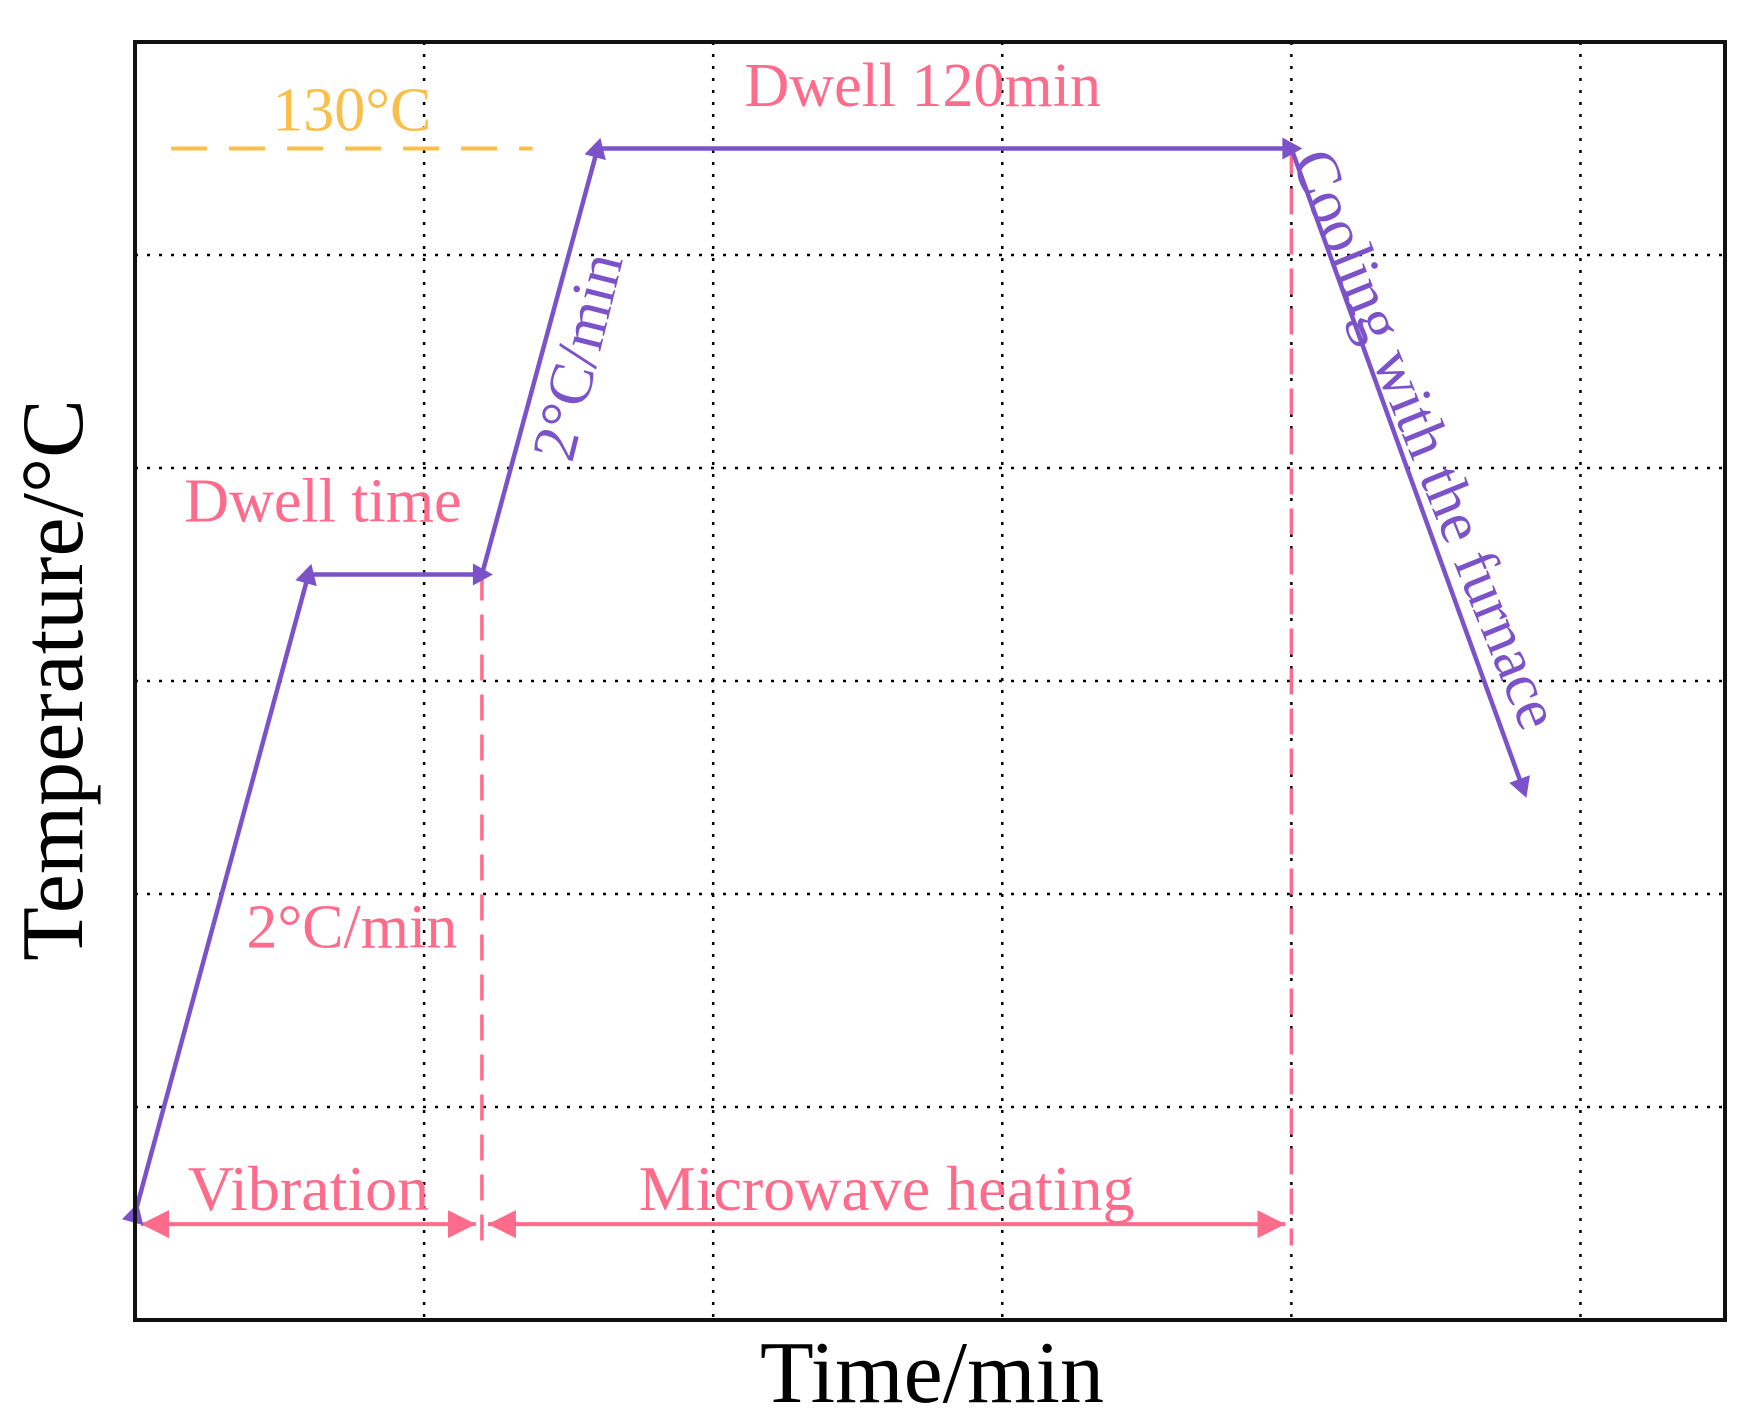  I want to click on threshold-label: 130°C, so click(351, 111).